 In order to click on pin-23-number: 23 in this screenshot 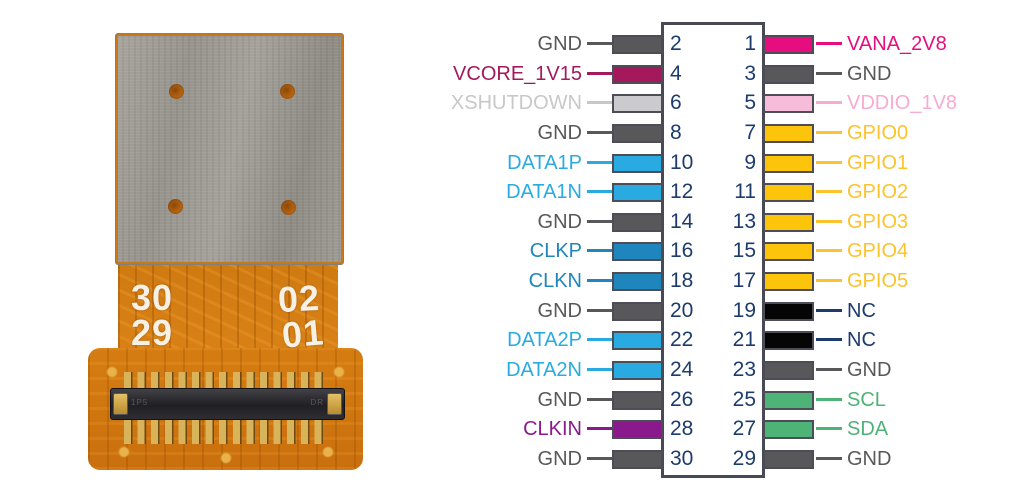, I will do `click(744, 370)`.